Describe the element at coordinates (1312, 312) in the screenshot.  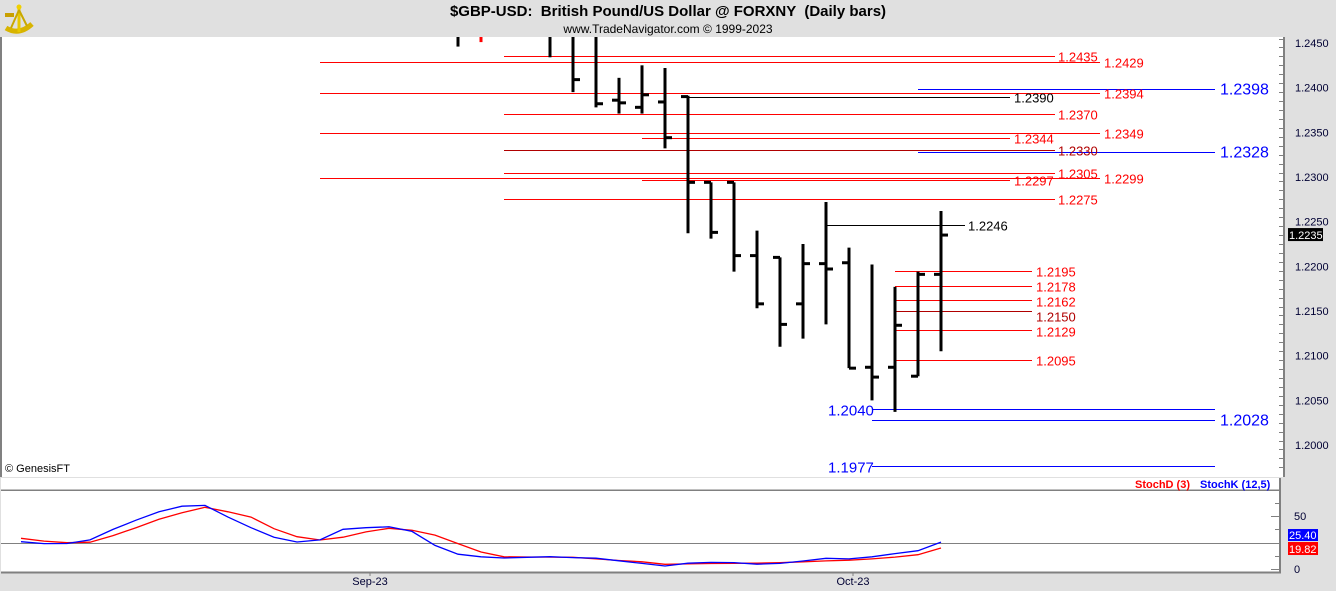
I see `y-tick-label: 1.2150` at that location.